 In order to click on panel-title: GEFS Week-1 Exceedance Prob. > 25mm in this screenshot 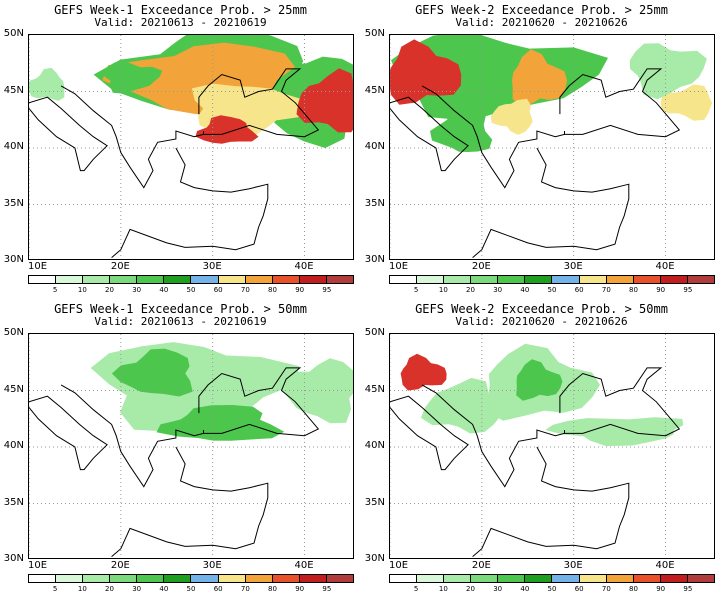, I will do `click(180, 10)`.